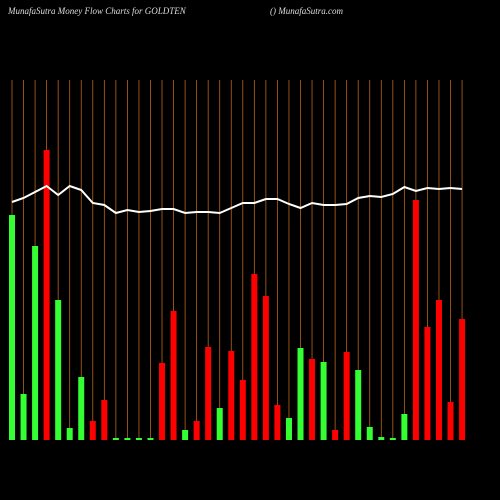  I want to click on chart-subtitle: () MunafaSutra.com, so click(306, 11).